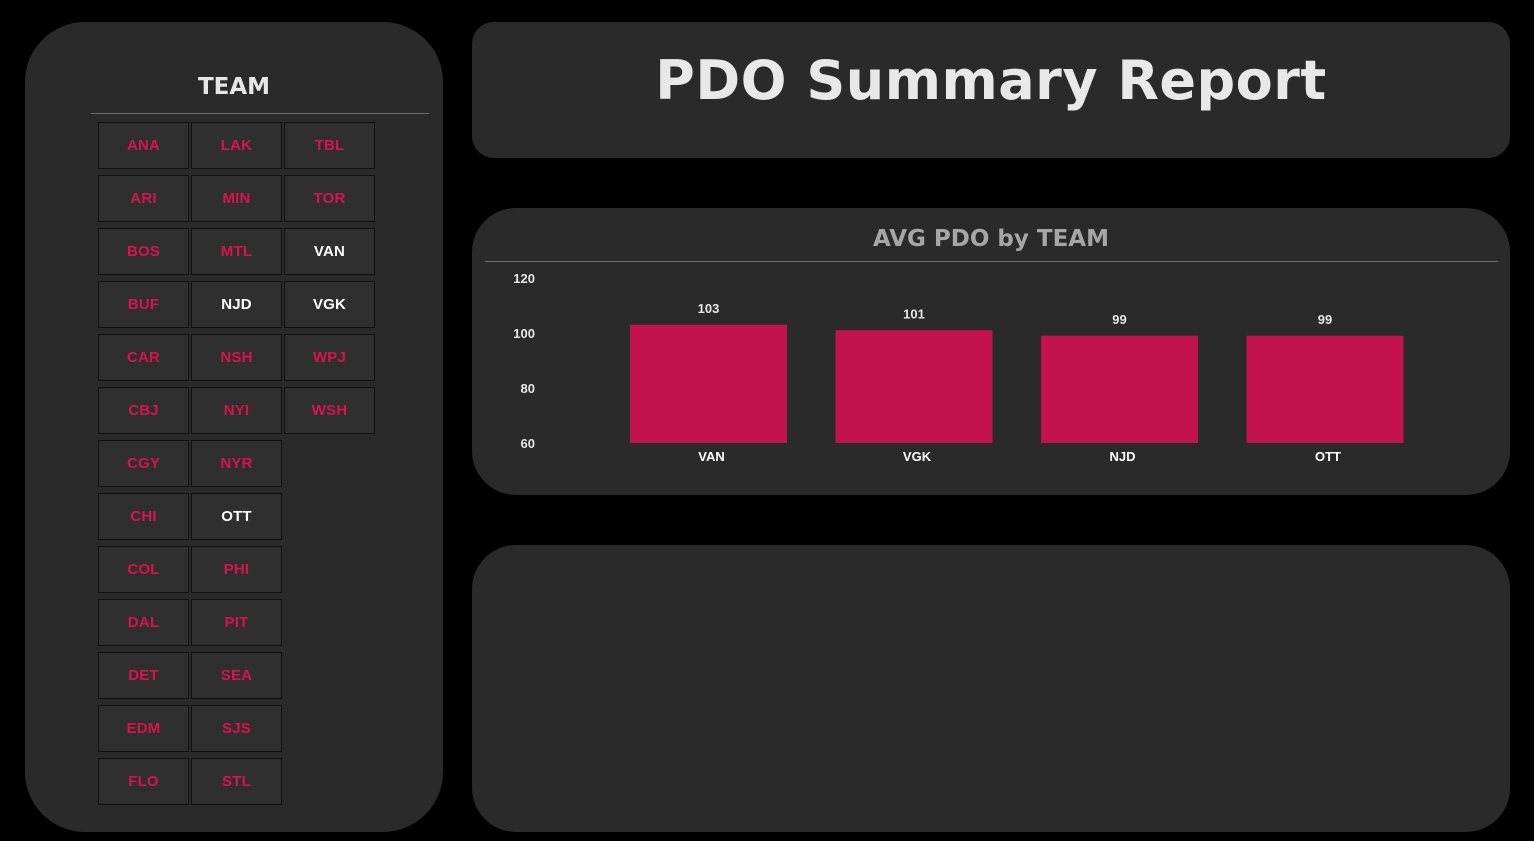 The width and height of the screenshot is (1534, 841). What do you see at coordinates (1119, 389) in the screenshot?
I see `bar-njd` at bounding box center [1119, 389].